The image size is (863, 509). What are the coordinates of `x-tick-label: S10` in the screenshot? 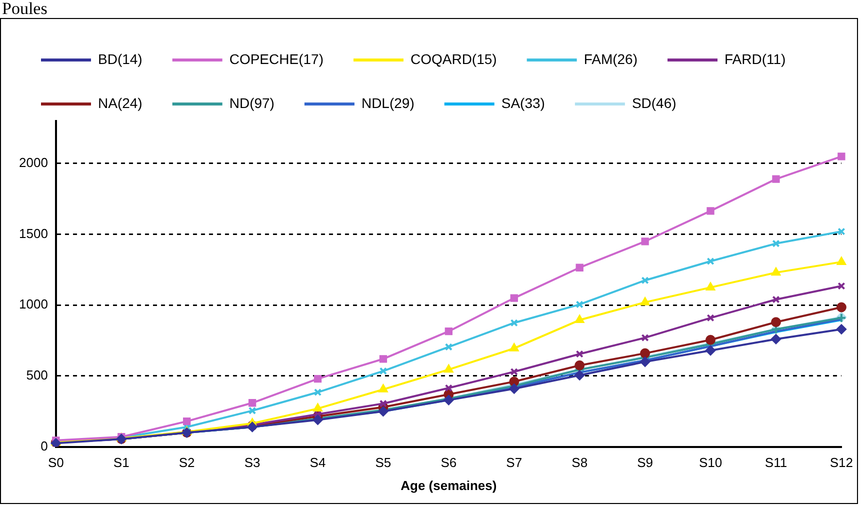 It's located at (710, 462).